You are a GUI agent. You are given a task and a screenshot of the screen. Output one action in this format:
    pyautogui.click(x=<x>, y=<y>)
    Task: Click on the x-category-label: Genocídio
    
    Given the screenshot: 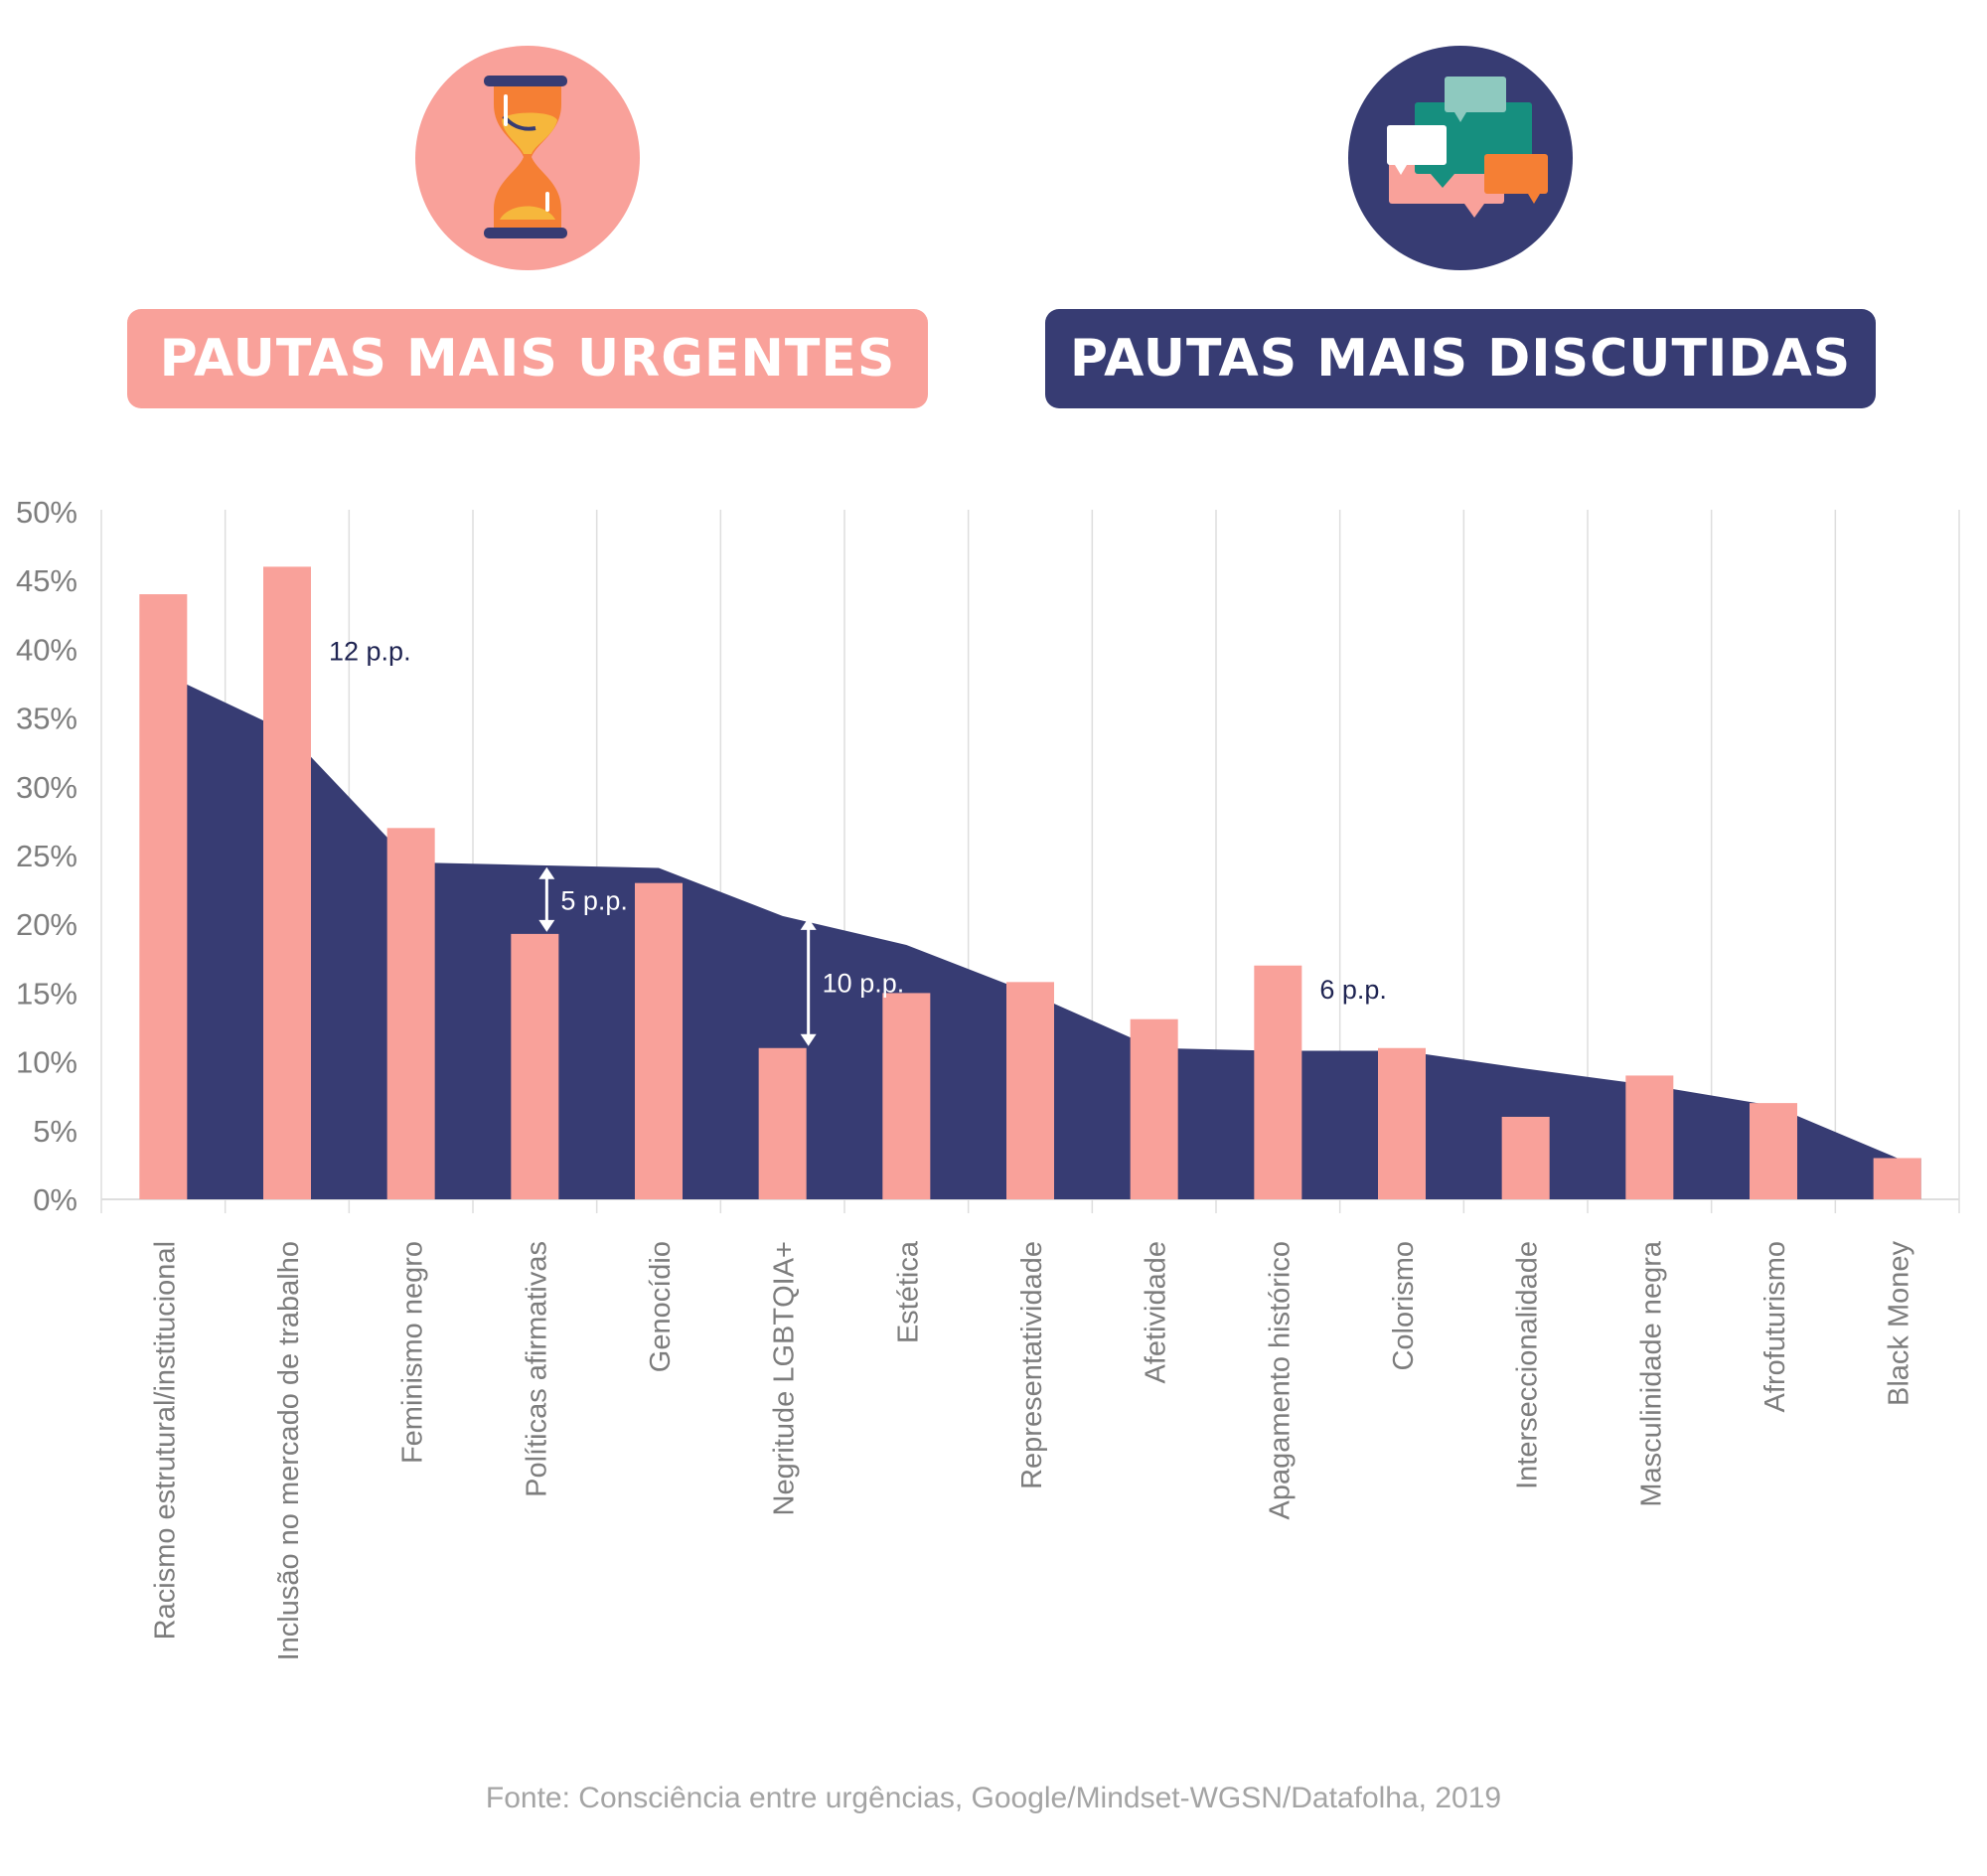 What is the action you would take?
    pyautogui.click(x=661, y=1306)
    